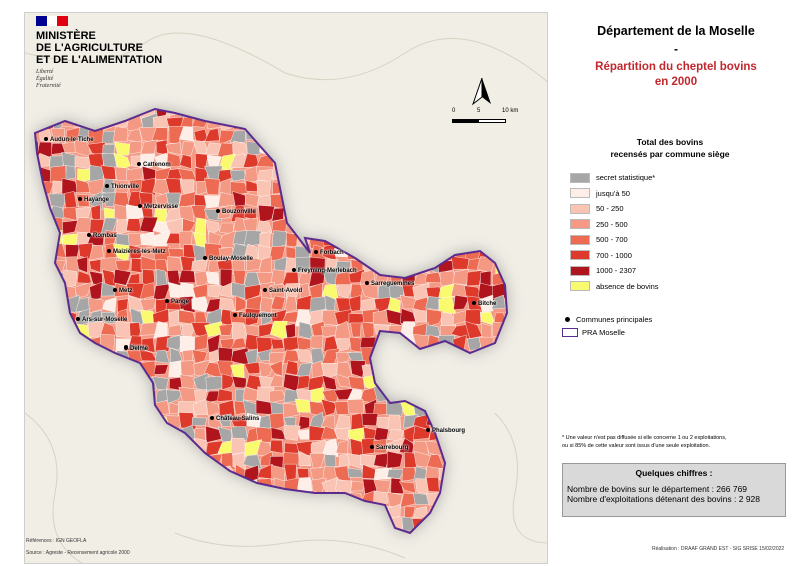 The height and width of the screenshot is (566, 800). I want to click on city-rombas: Rombas, so click(102, 236).